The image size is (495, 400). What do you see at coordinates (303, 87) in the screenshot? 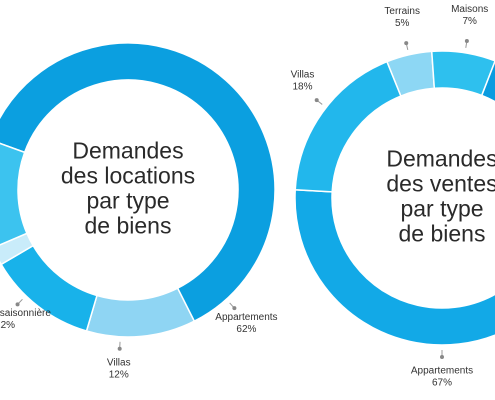
I see `segment-value-label: 18%` at bounding box center [303, 87].